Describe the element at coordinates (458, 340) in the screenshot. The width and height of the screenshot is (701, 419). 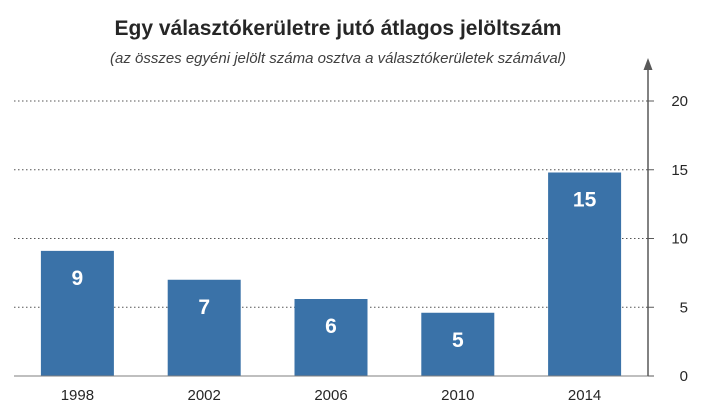
I see `data-label: 5` at that location.